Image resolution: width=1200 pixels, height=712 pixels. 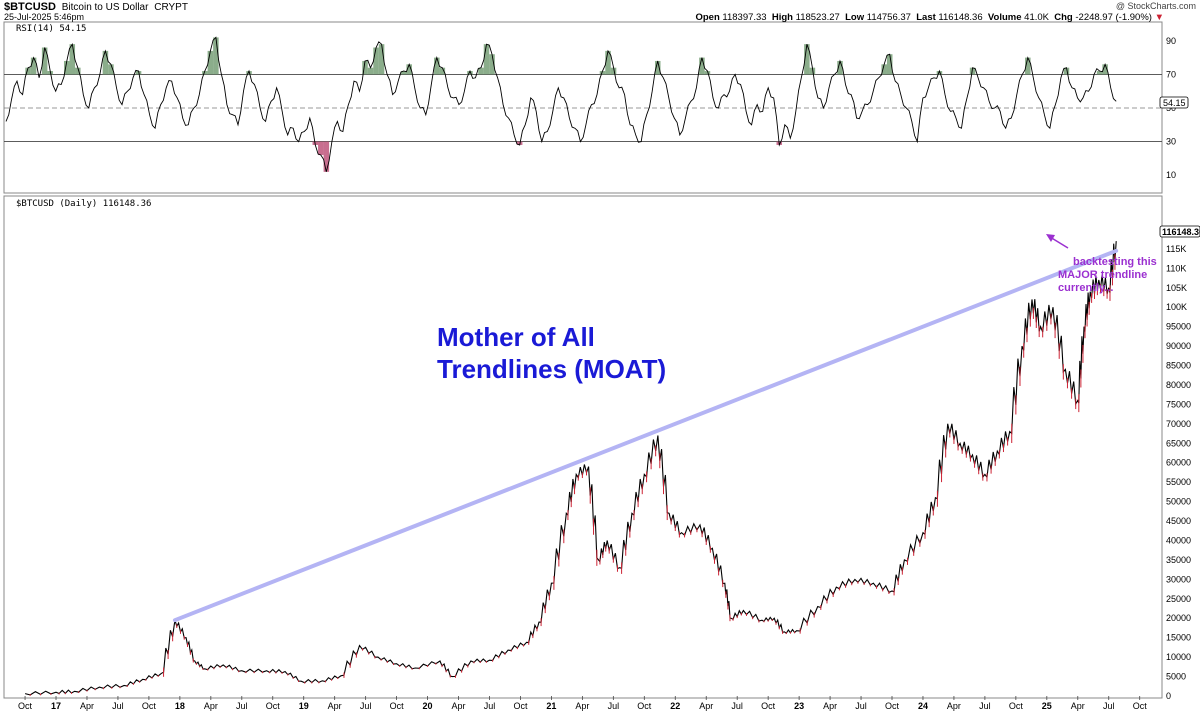 What do you see at coordinates (516, 337) in the screenshot?
I see `moat-title-line1: Mother of All` at bounding box center [516, 337].